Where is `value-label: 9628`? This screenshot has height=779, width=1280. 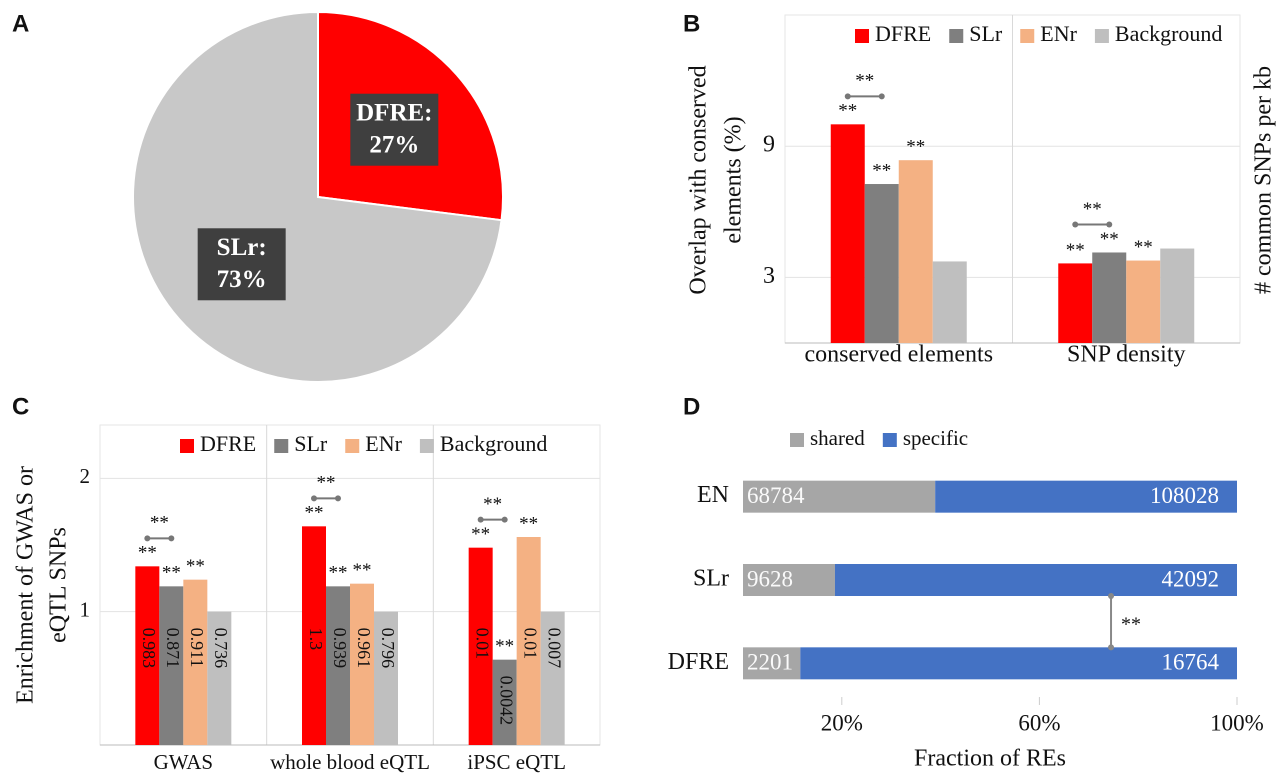 value-label: 9628 is located at coordinates (770, 578).